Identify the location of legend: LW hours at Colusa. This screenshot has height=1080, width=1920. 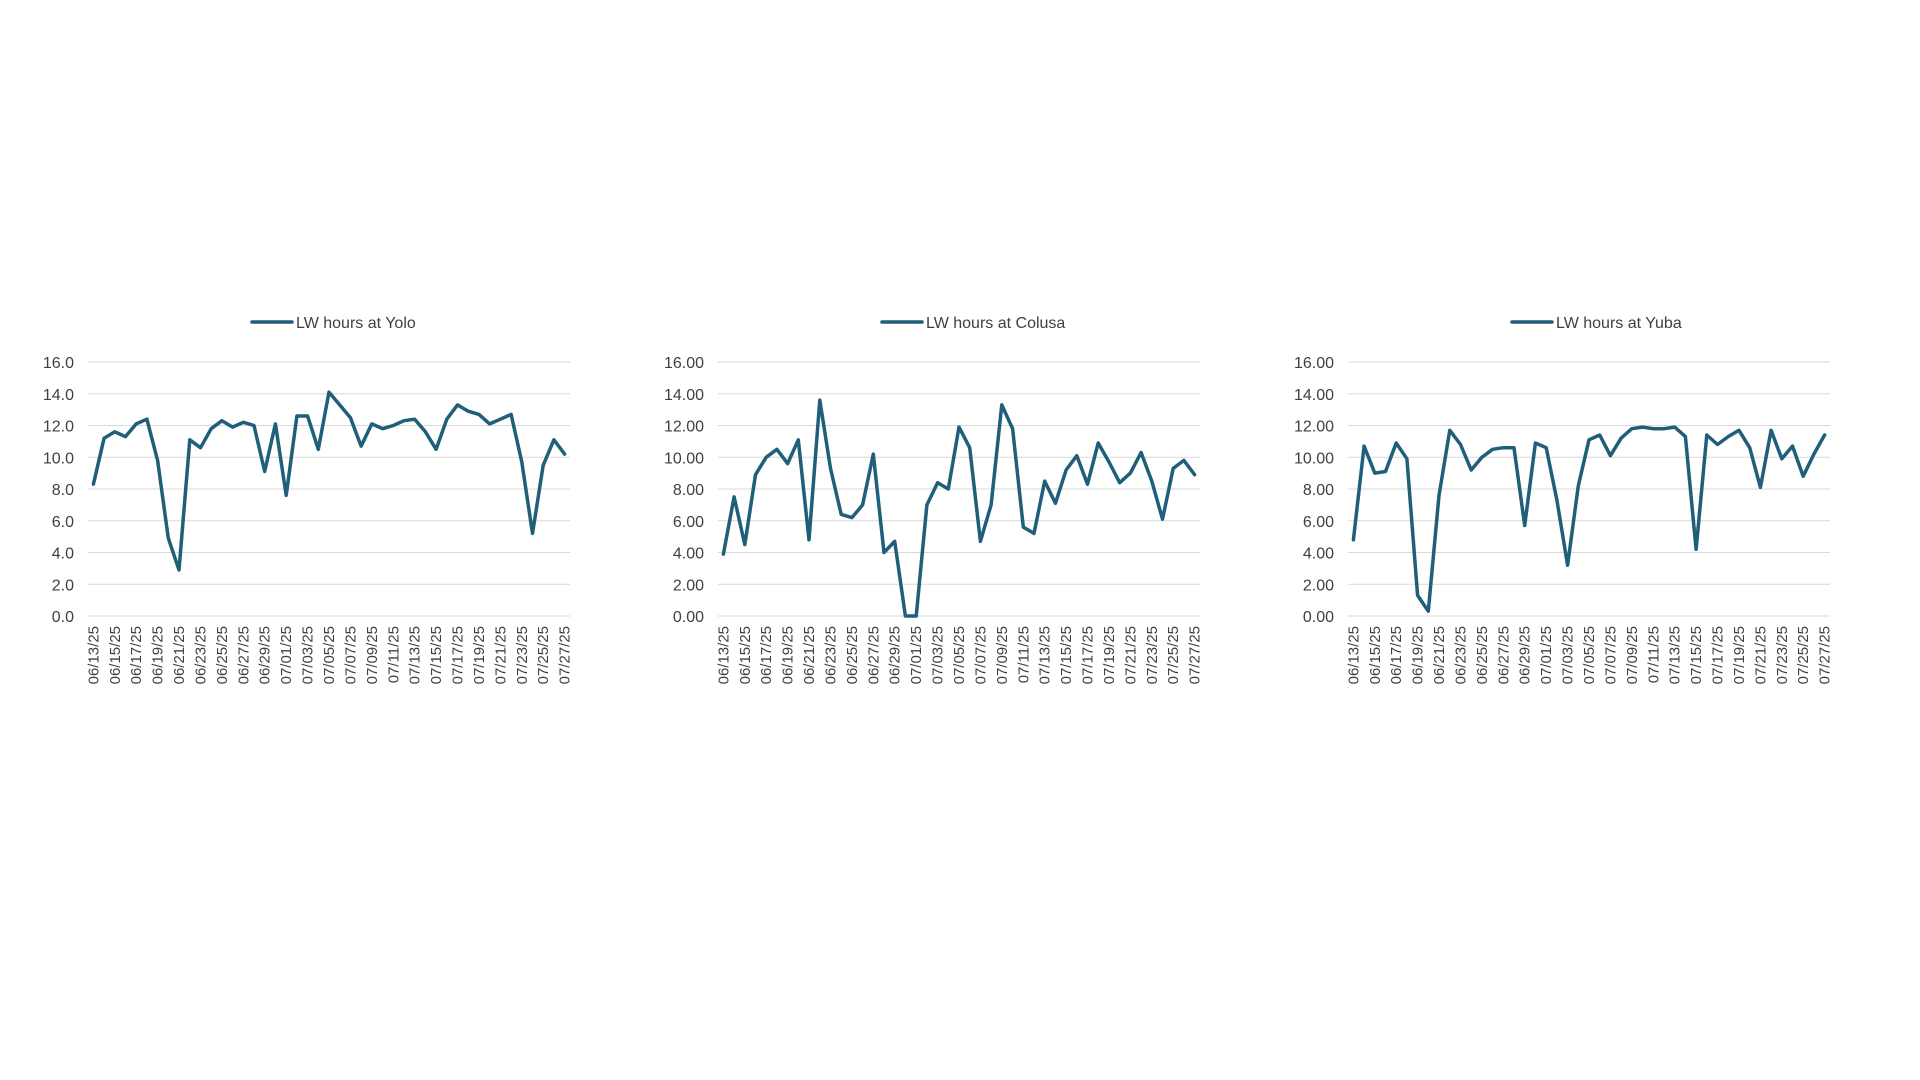
(972, 323).